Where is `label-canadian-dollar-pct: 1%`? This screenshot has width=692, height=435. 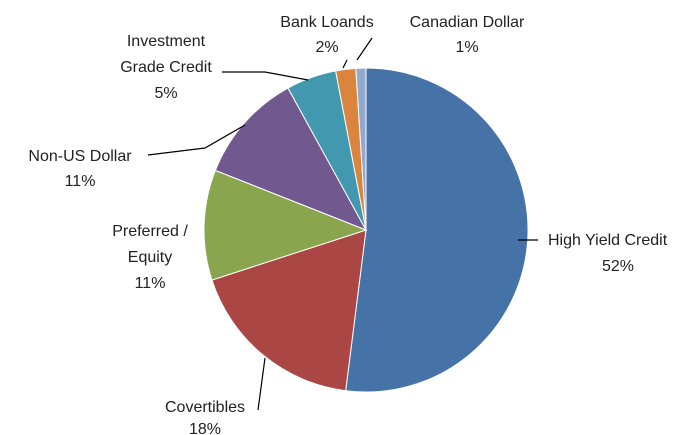 label-canadian-dollar-pct: 1% is located at coordinates (466, 47).